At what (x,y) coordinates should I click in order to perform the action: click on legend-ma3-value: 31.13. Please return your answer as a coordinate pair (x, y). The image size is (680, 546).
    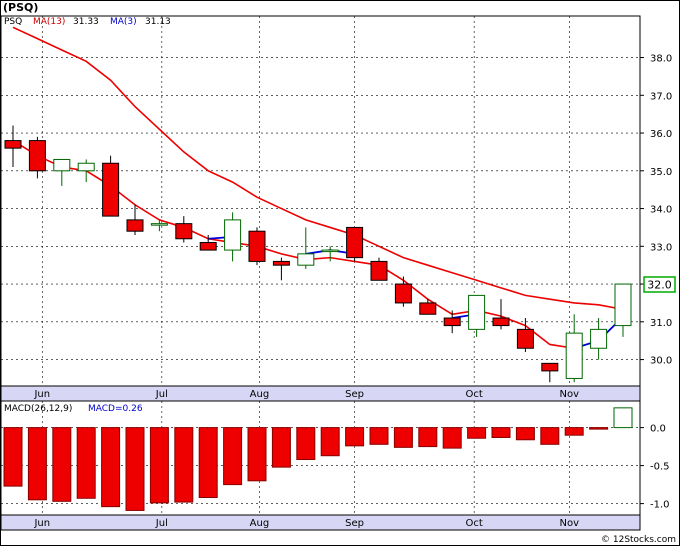
    Looking at the image, I should click on (158, 22).